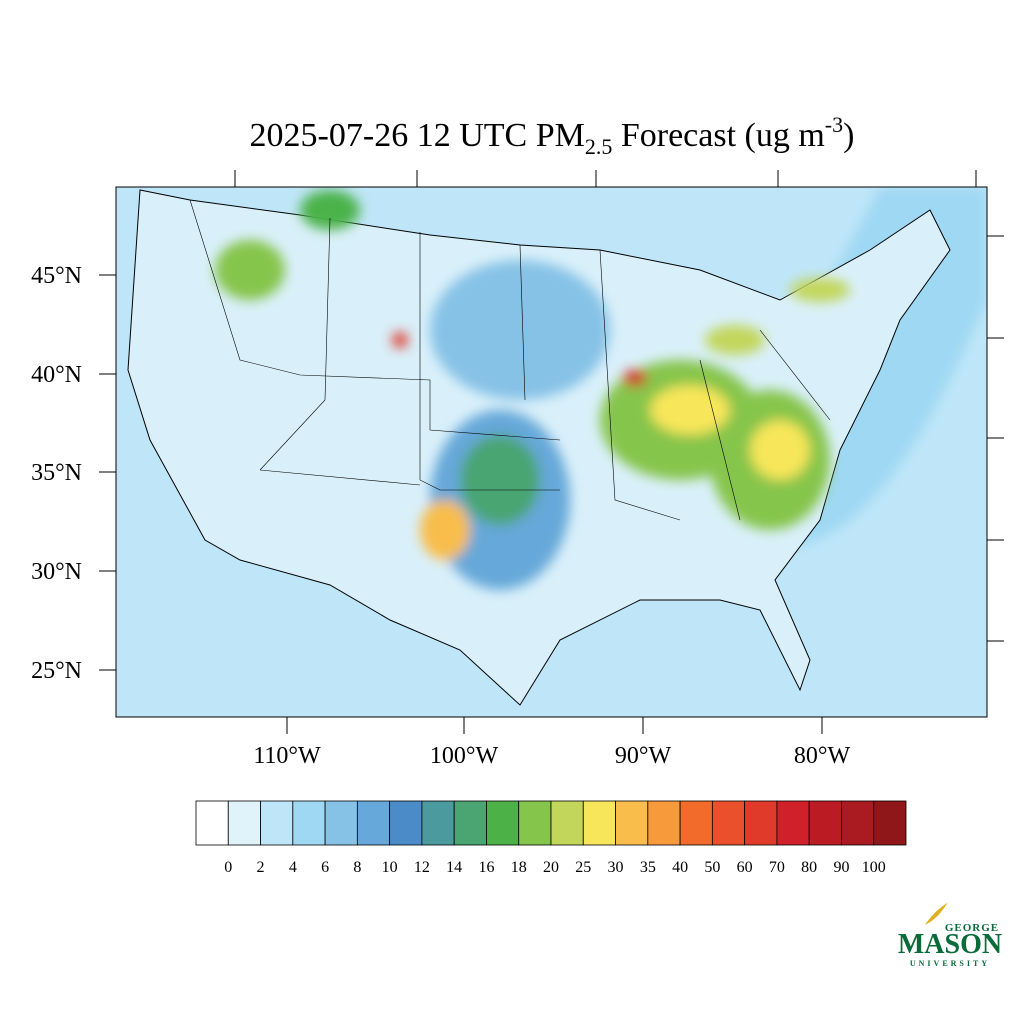  What do you see at coordinates (56, 572) in the screenshot?
I see `latitude-label: 30°N` at bounding box center [56, 572].